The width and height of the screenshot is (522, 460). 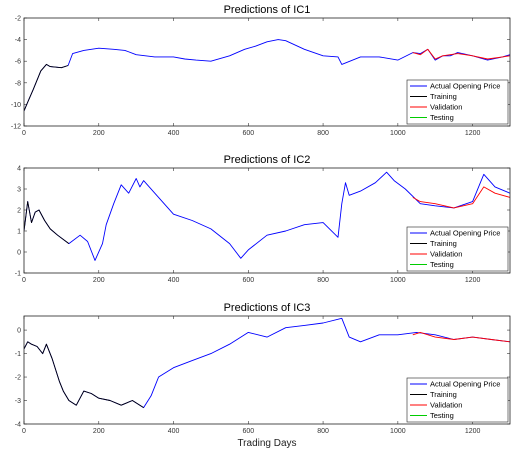 What do you see at coordinates (267, 160) in the screenshot?
I see `chart-title: Predictions of IC2` at bounding box center [267, 160].